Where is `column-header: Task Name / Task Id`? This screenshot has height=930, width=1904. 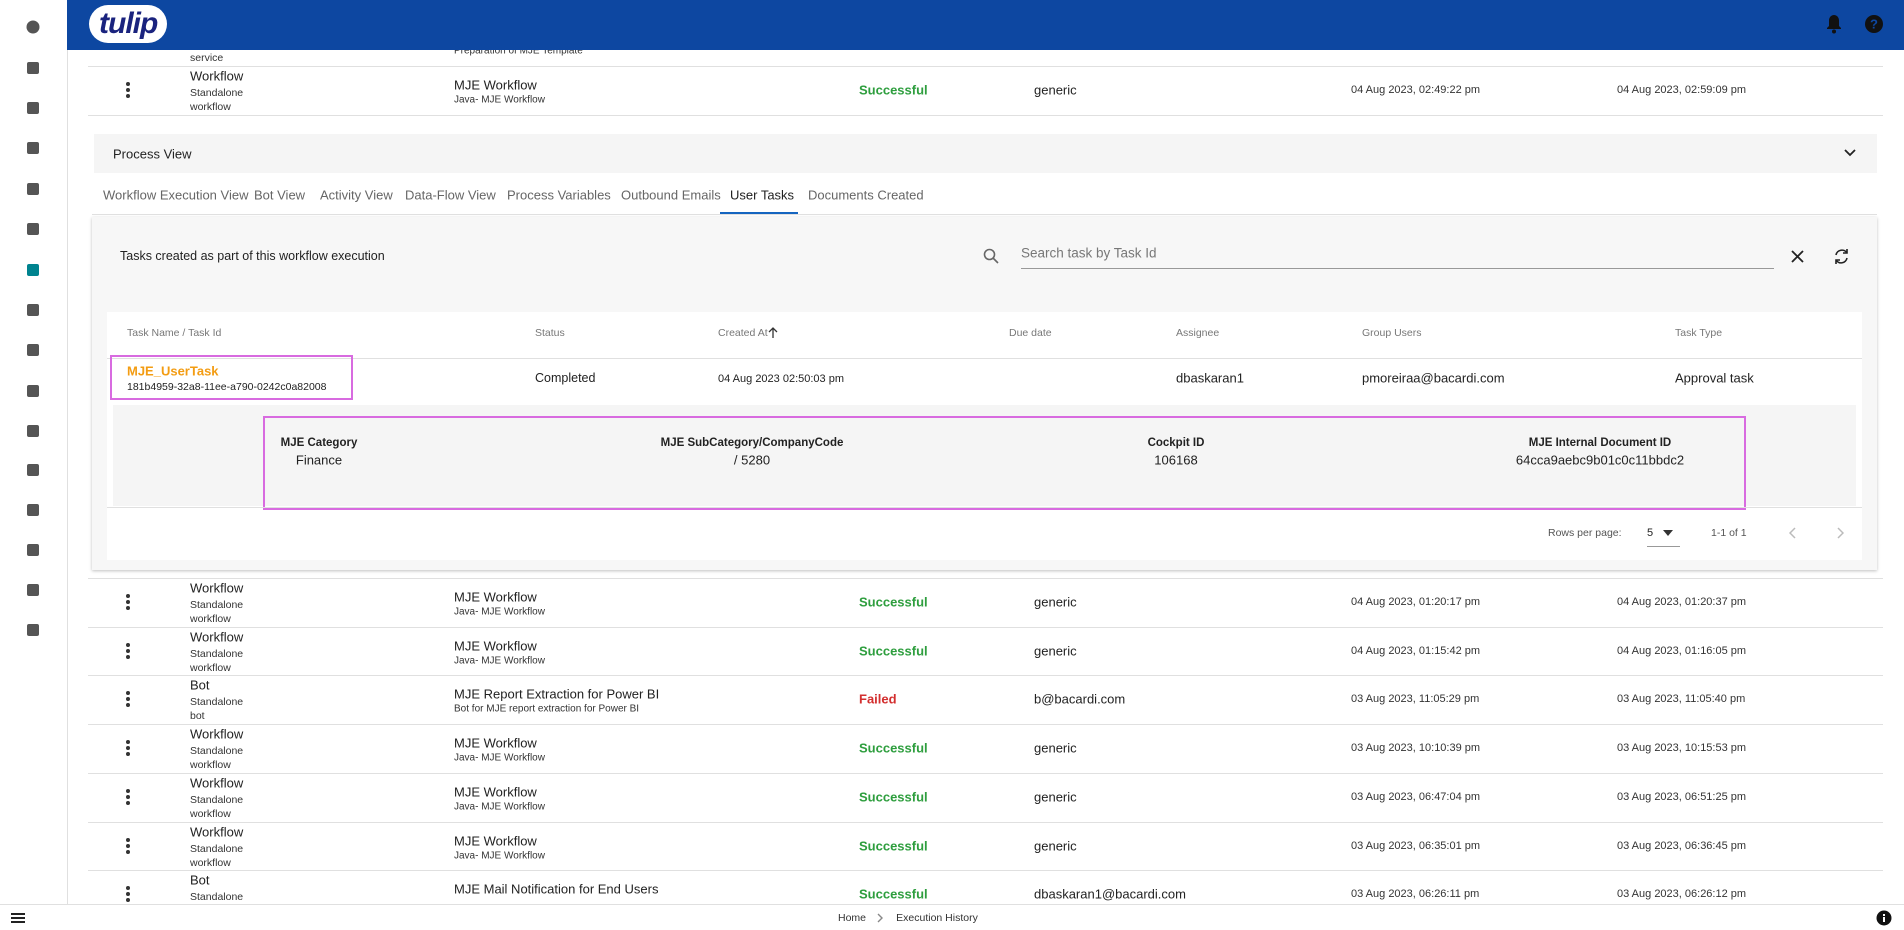 column-header: Task Name / Task Id is located at coordinates (174, 333).